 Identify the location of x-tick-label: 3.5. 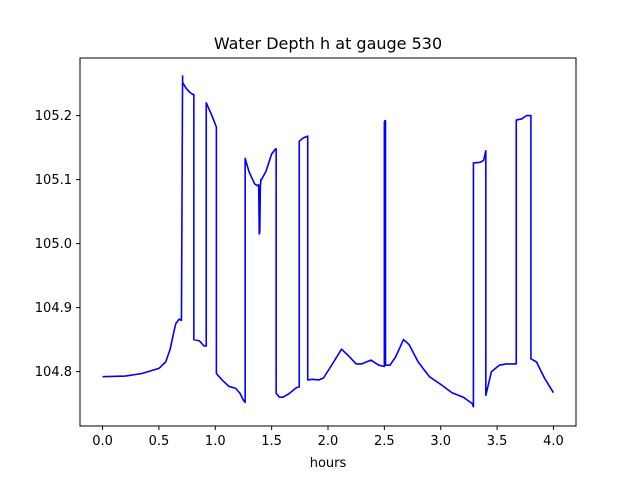
(497, 441).